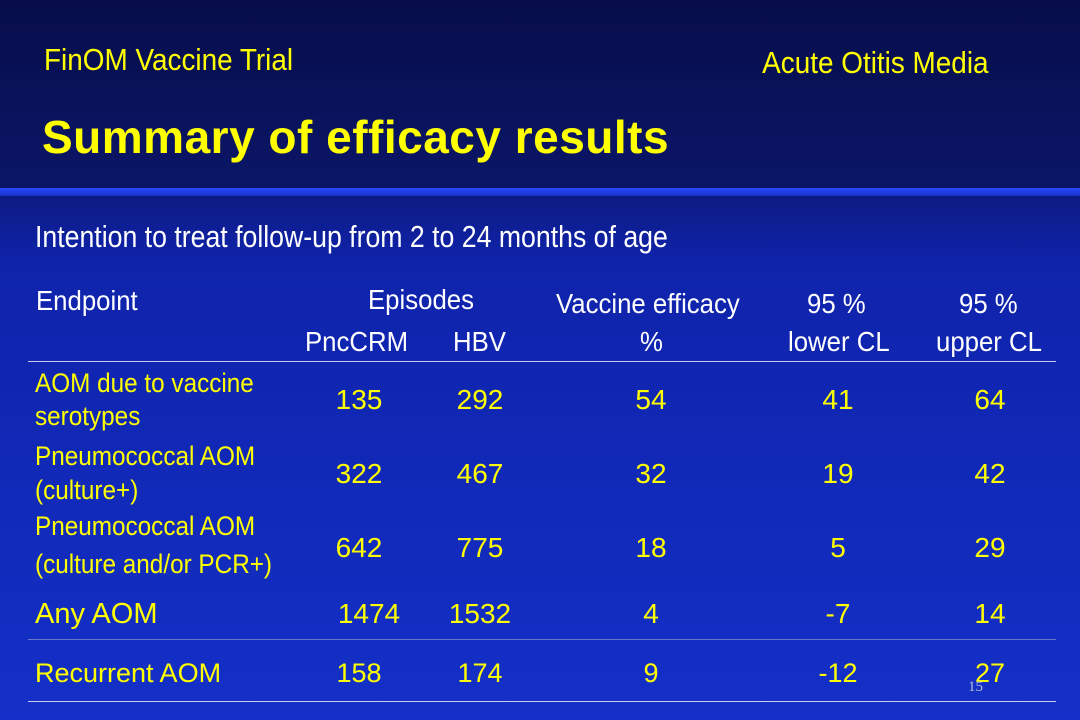 This screenshot has width=1080, height=720. Describe the element at coordinates (838, 673) in the screenshot. I see `cell-lower-ci: -12` at that location.